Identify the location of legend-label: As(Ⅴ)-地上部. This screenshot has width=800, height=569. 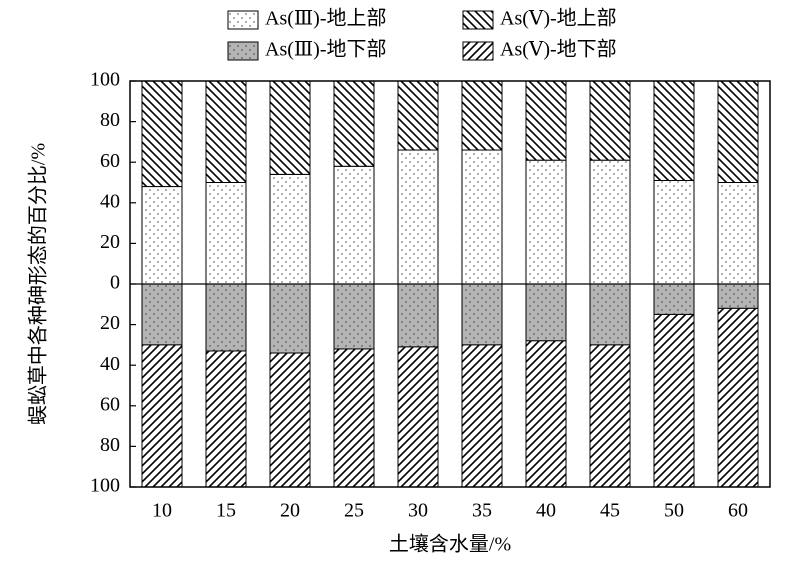
(558, 18).